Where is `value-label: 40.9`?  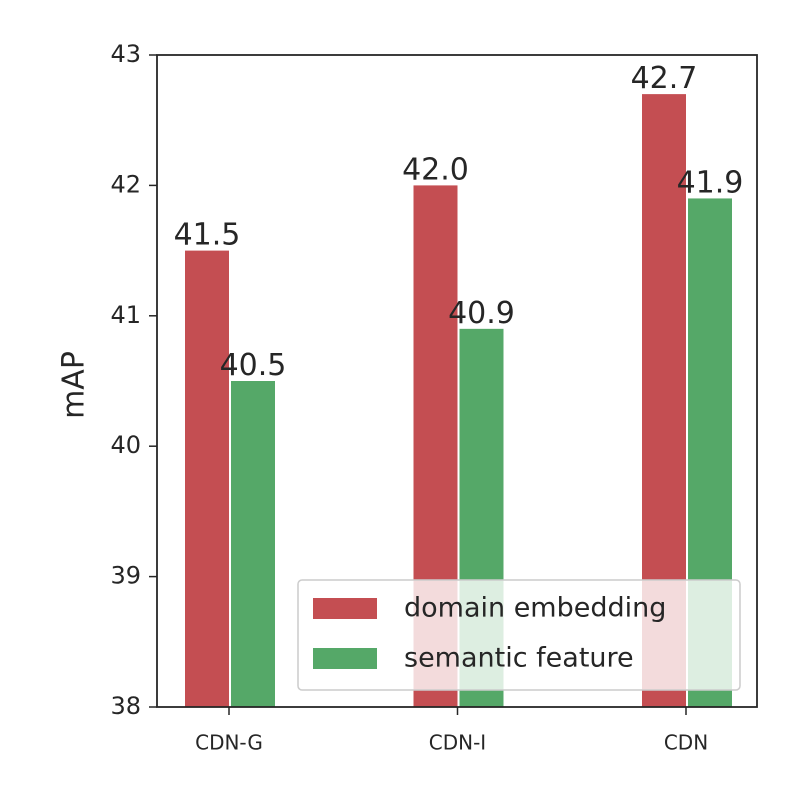
value-label: 40.9 is located at coordinates (481, 313).